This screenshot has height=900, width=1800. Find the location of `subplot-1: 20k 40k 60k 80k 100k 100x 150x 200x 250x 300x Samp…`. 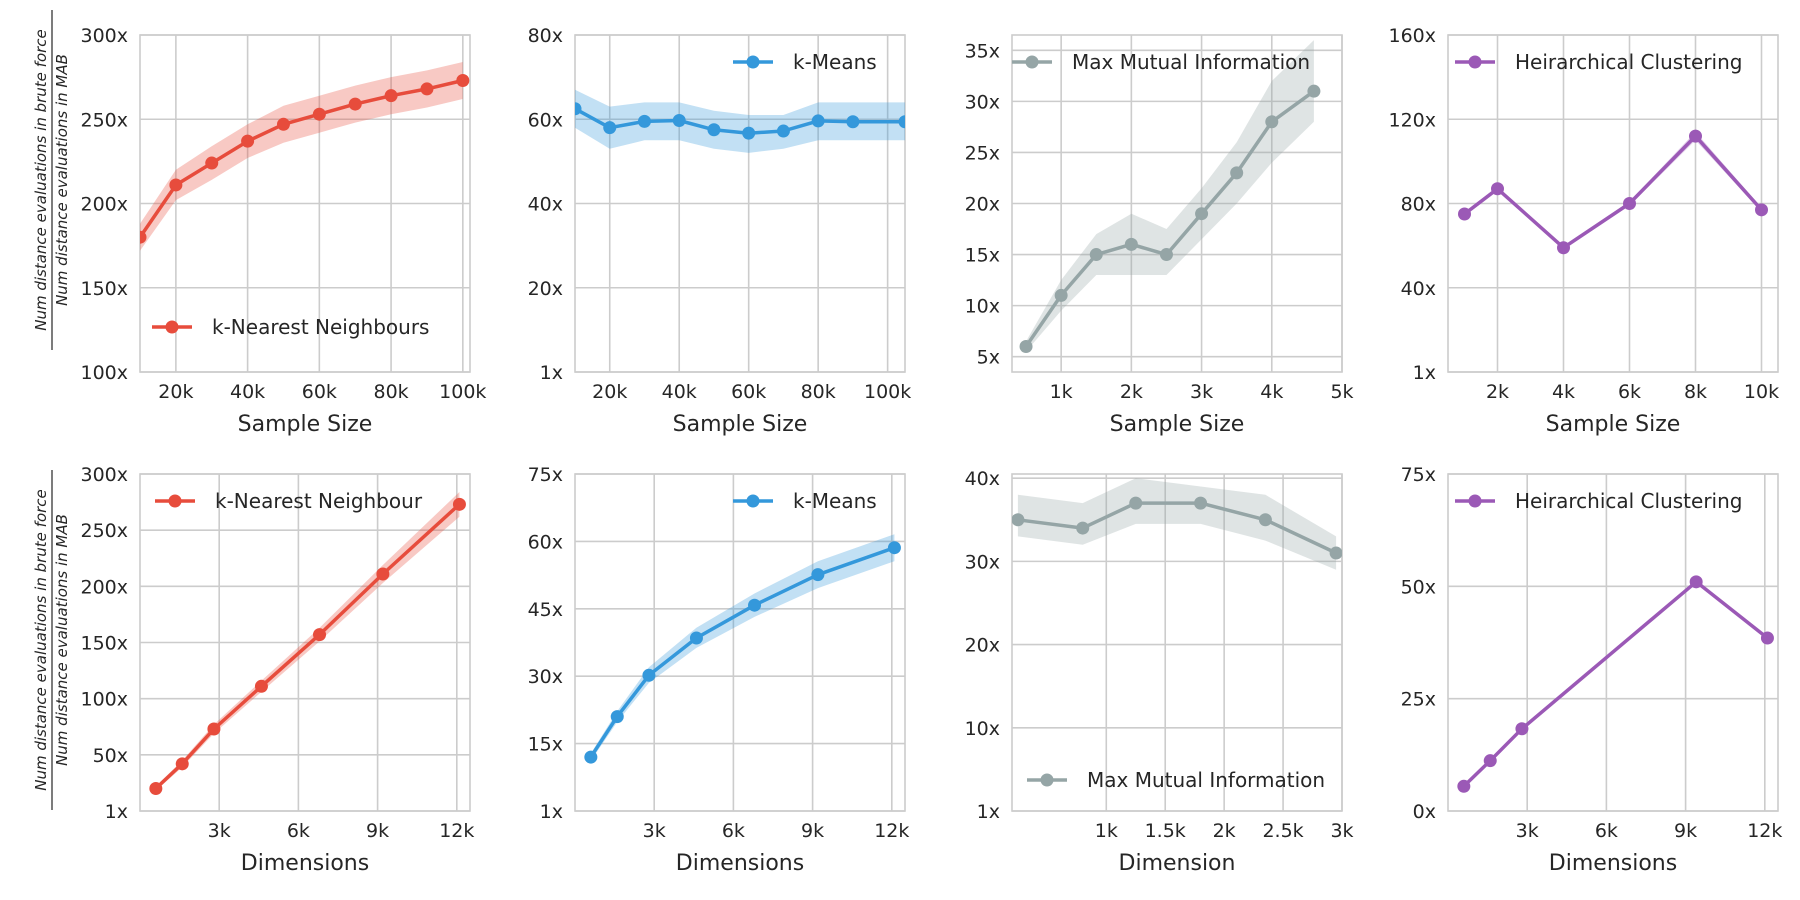

subplot-1: 20k 40k 60k 80k 100k 100x 150x 200x 250x 300x Samp… is located at coordinates (283, 231).